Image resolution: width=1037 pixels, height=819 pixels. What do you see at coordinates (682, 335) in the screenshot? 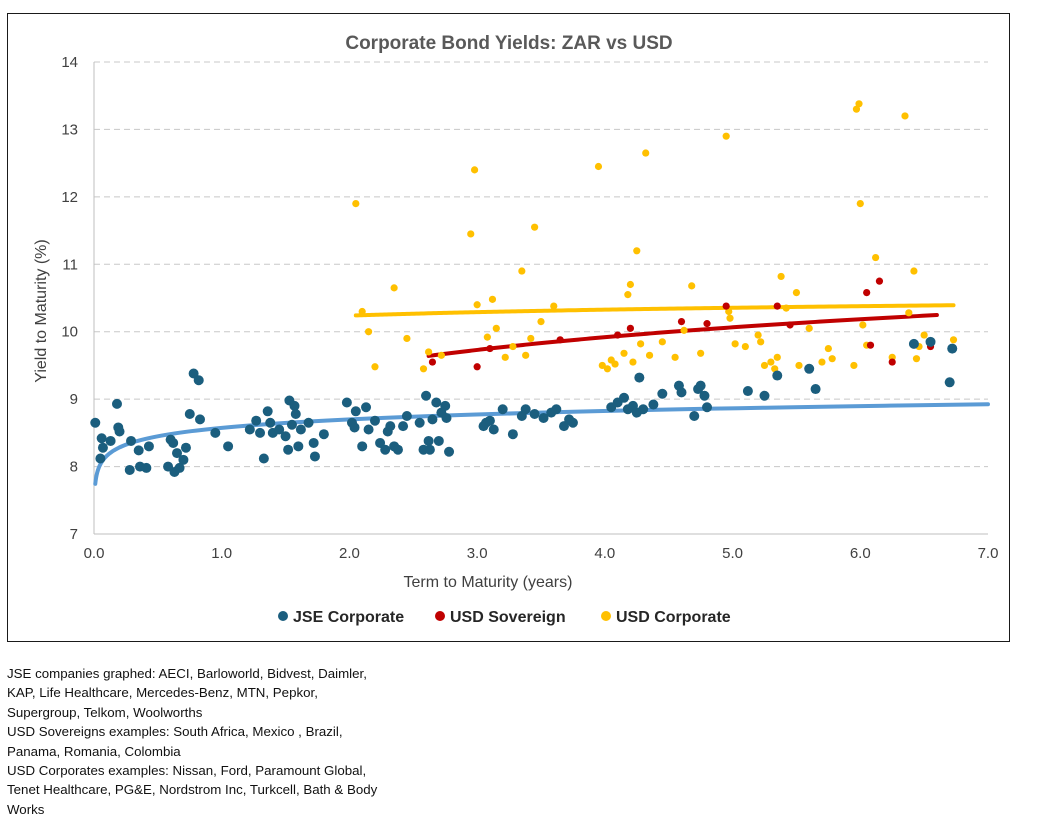
I see `trendline-usd-sovereign` at bounding box center [682, 335].